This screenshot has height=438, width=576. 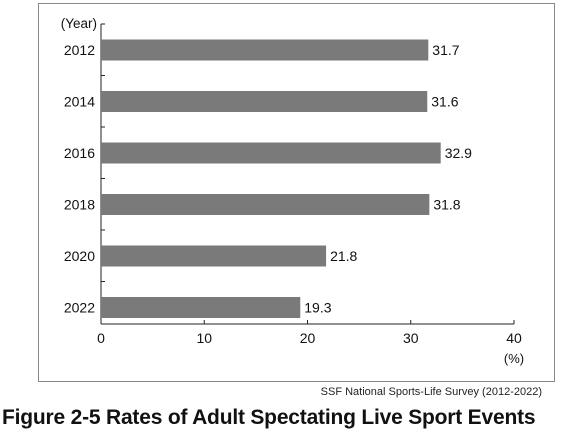 I want to click on bar-2014, so click(x=264, y=101).